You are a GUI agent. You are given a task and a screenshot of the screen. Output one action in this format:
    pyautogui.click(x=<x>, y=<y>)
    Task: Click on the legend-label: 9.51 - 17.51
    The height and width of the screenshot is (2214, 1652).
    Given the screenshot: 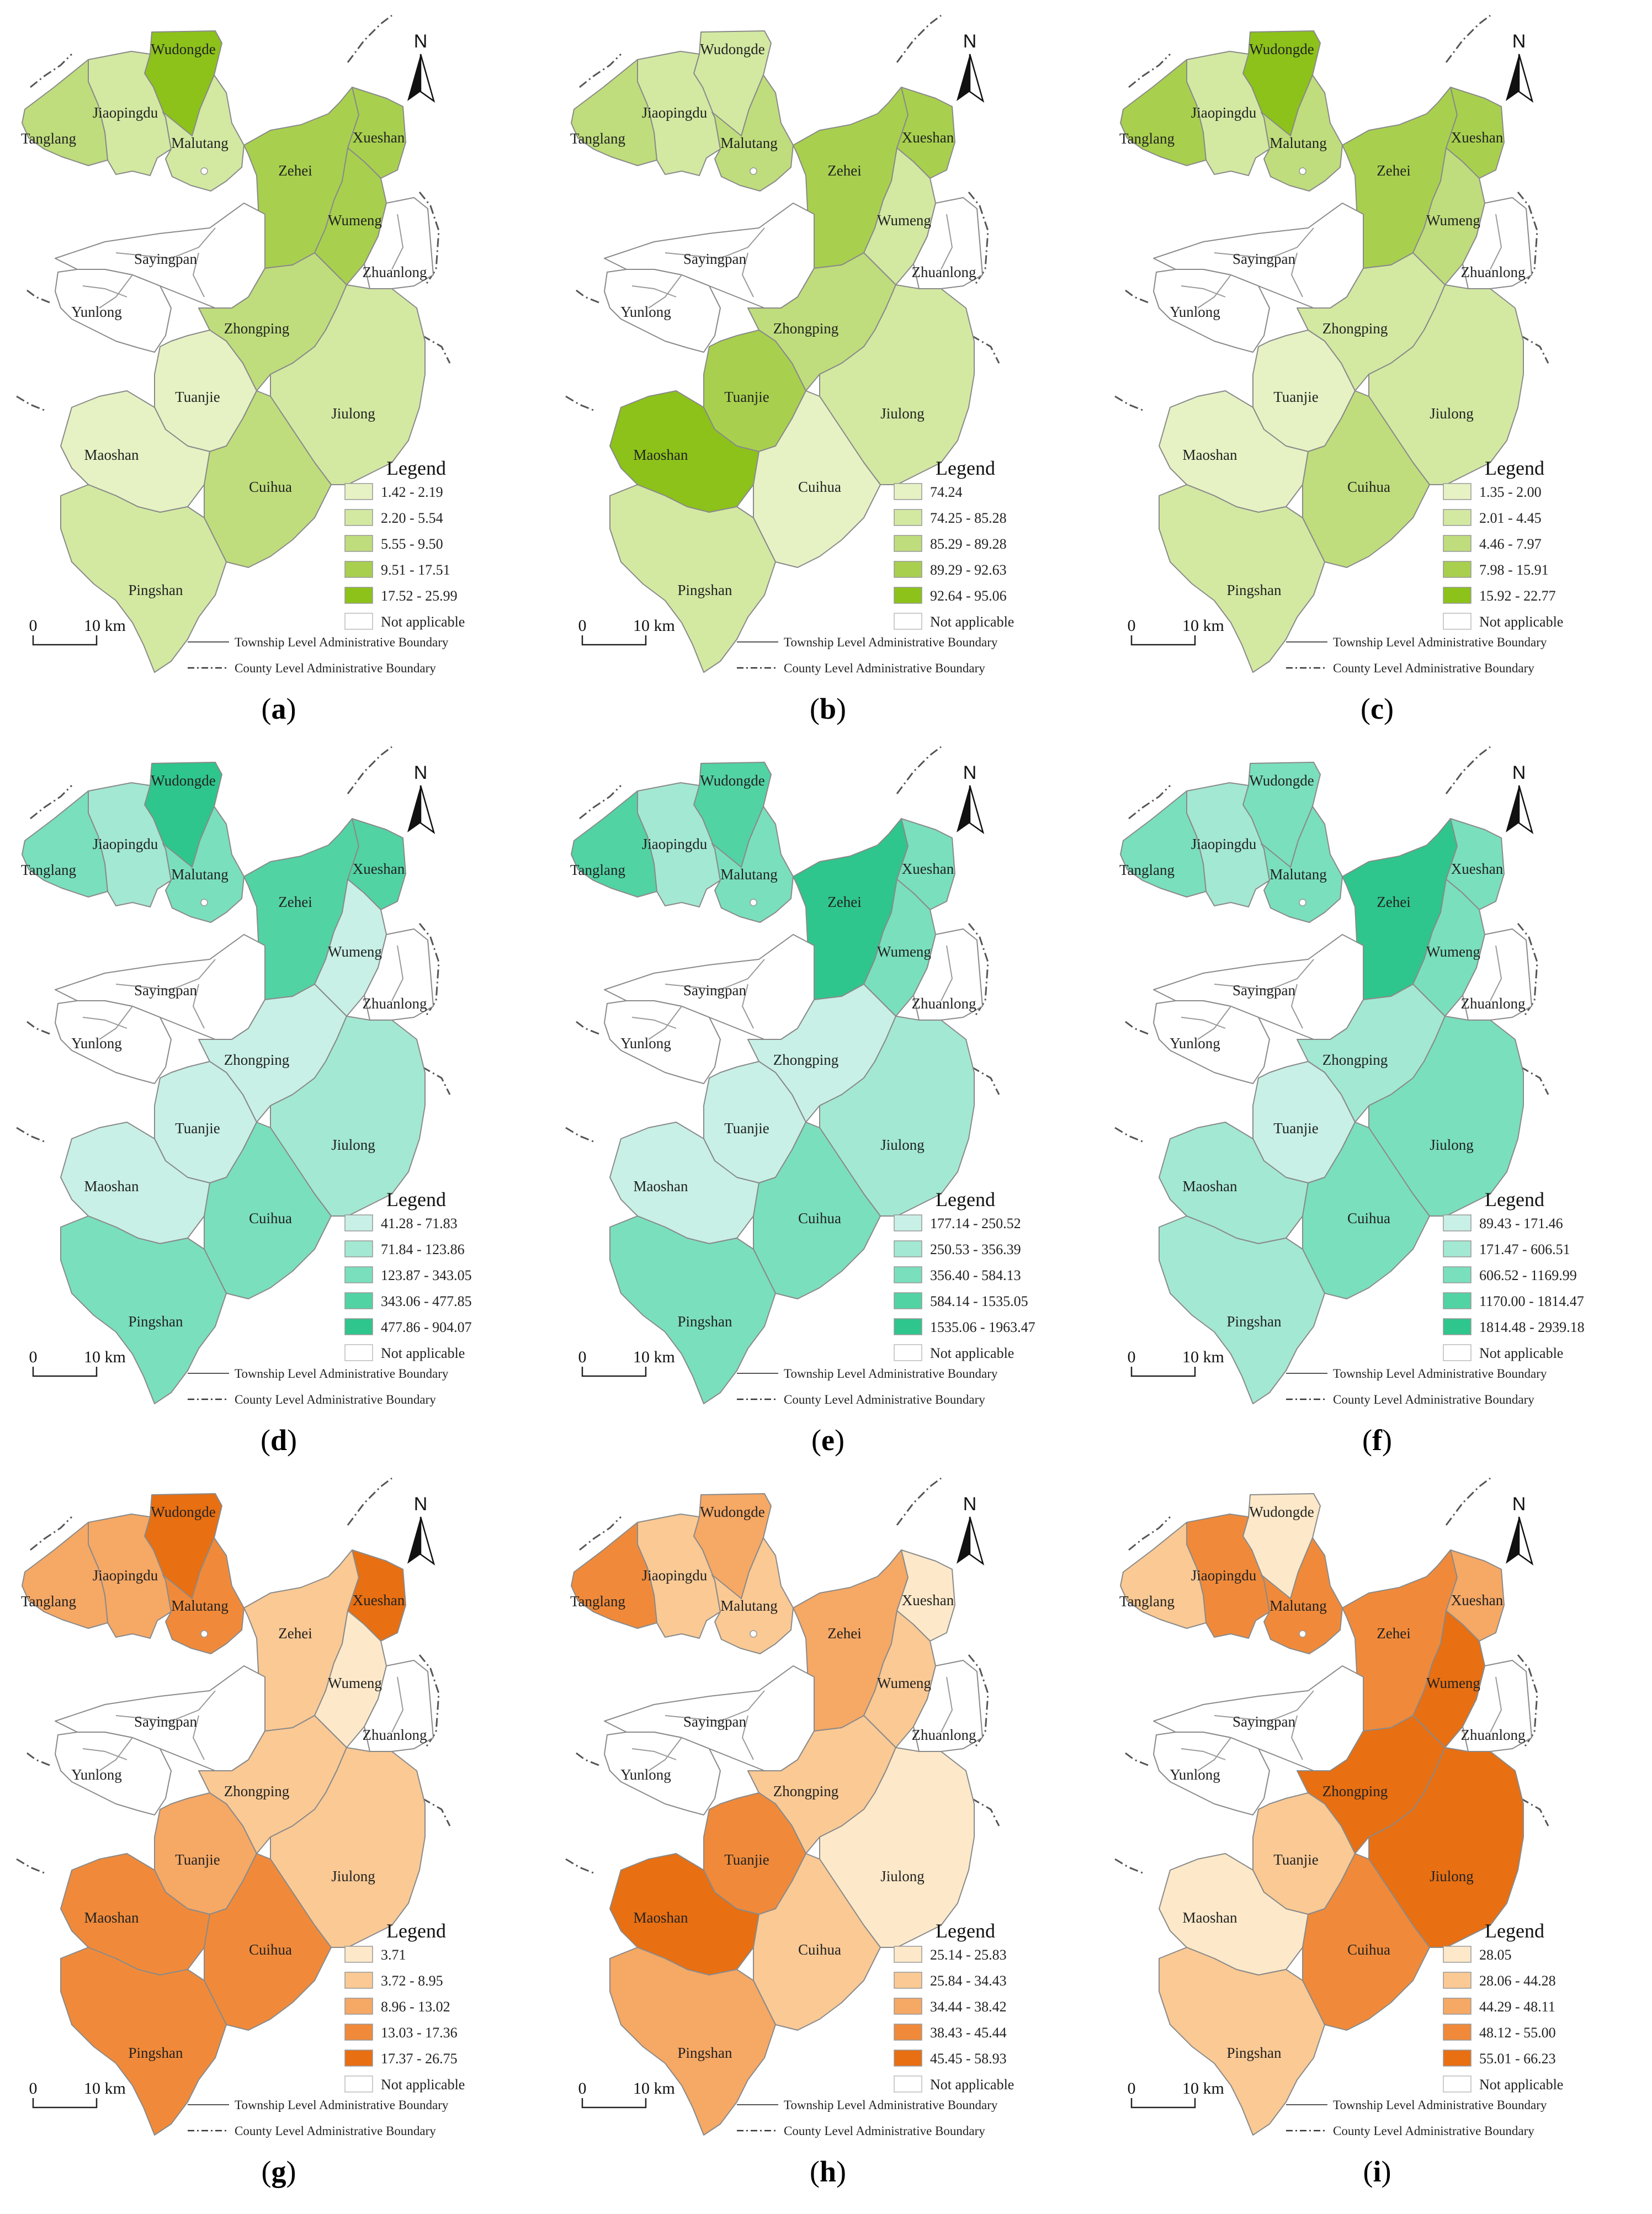 What is the action you would take?
    pyautogui.click(x=415, y=570)
    